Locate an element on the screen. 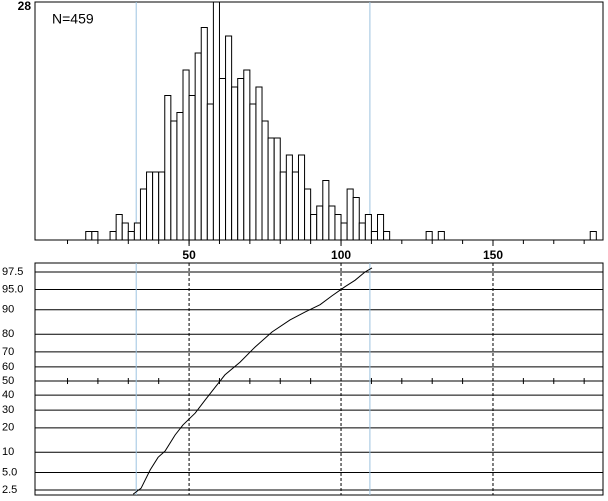  y-tick-label: 97.5 is located at coordinates (12, 272).